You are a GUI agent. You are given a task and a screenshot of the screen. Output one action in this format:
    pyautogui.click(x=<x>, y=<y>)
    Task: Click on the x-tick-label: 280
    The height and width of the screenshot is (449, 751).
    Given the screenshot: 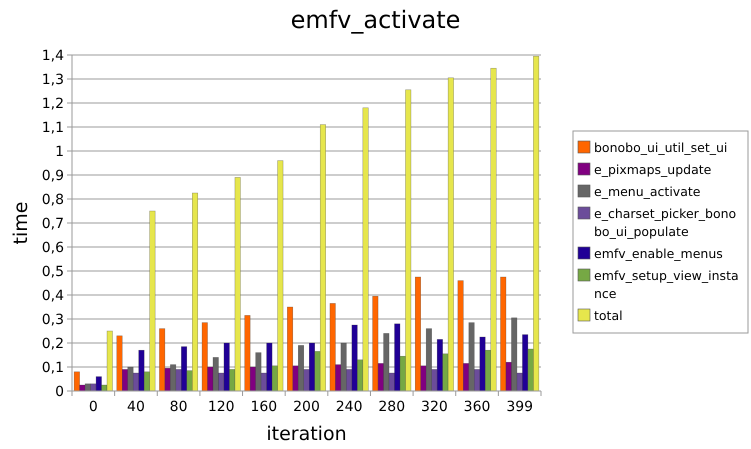 What is the action you would take?
    pyautogui.click(x=392, y=407)
    